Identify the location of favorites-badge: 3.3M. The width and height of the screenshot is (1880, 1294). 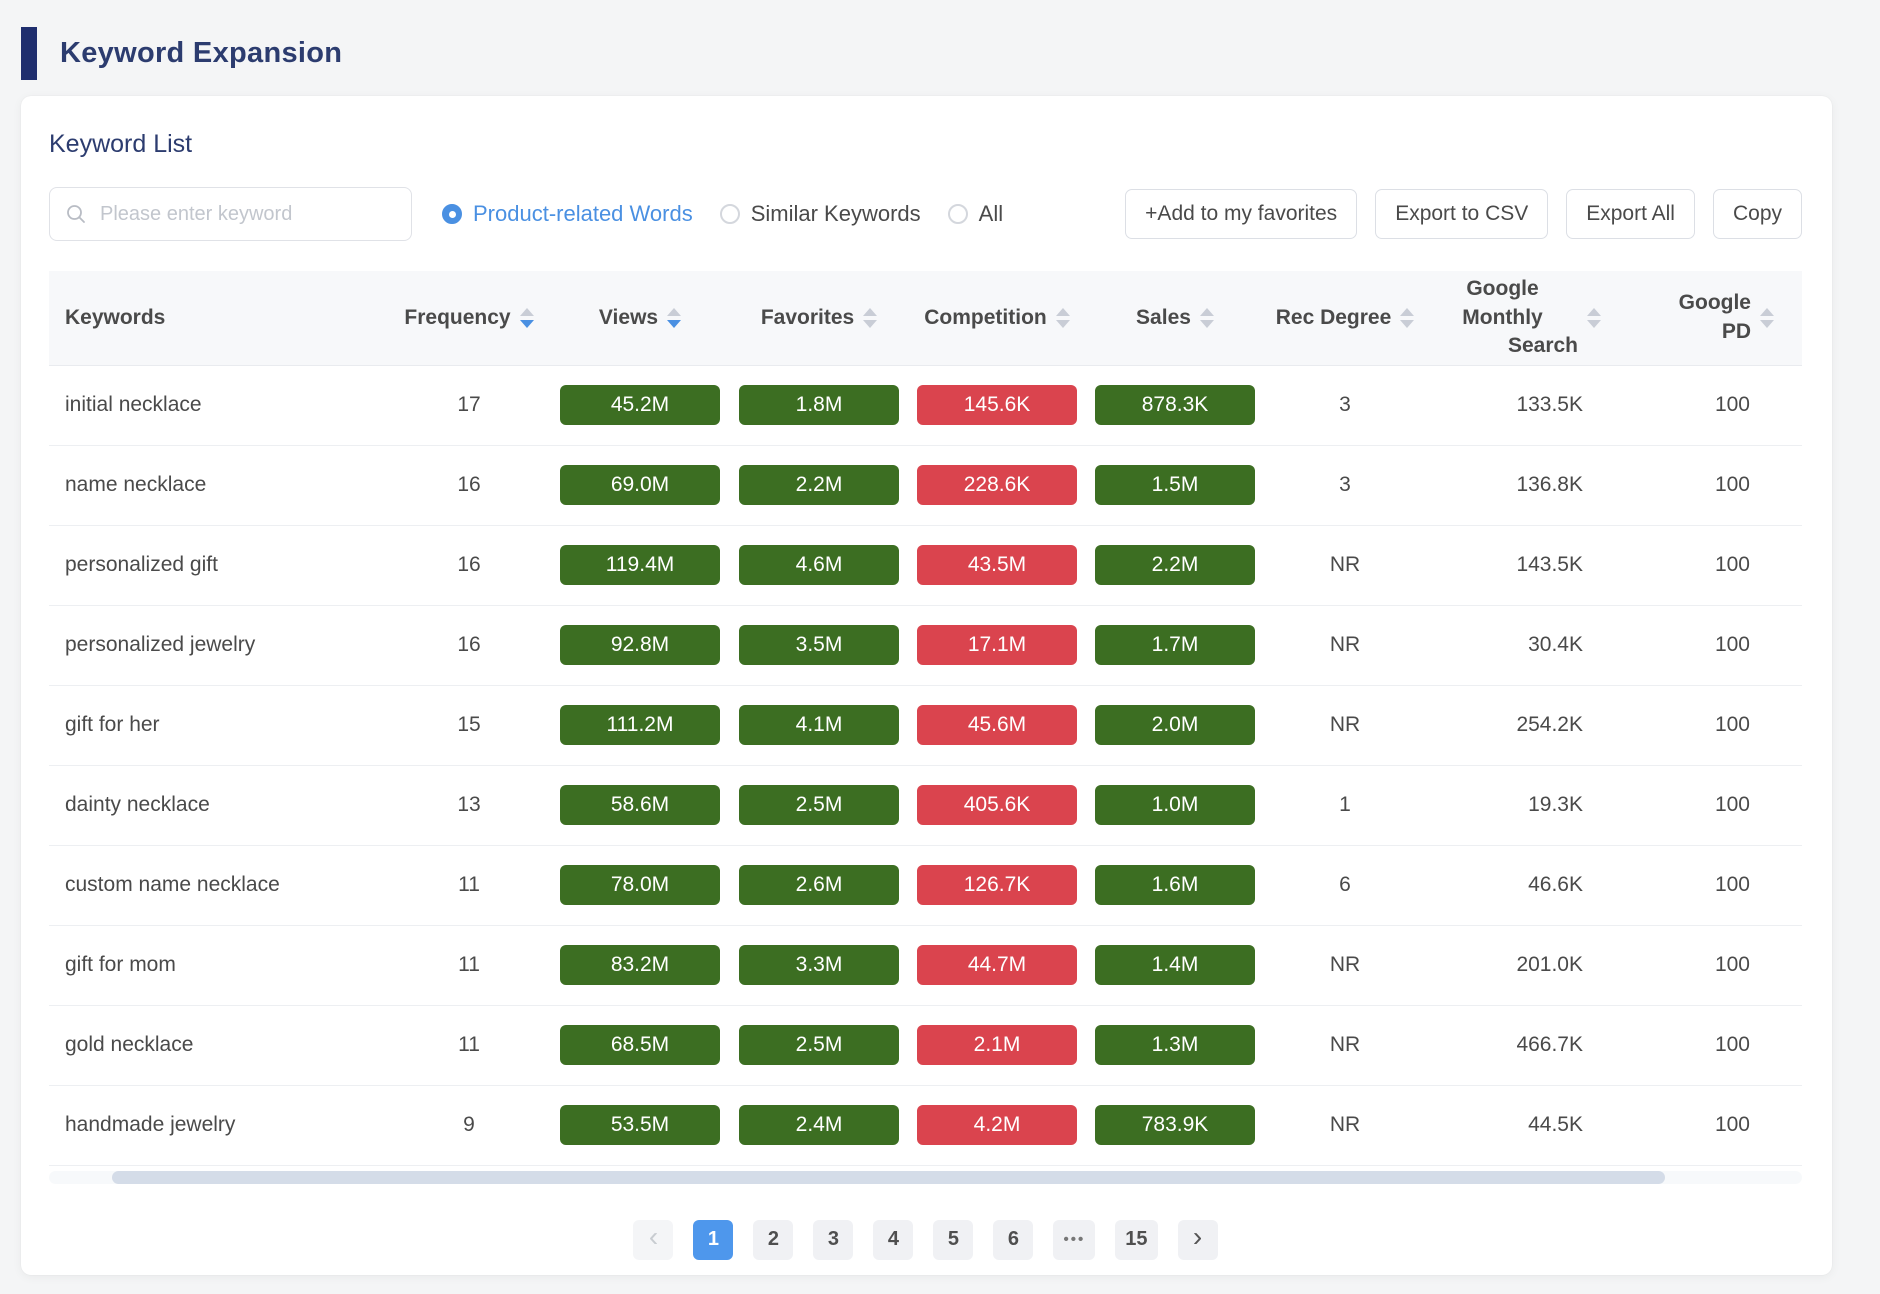
(819, 965).